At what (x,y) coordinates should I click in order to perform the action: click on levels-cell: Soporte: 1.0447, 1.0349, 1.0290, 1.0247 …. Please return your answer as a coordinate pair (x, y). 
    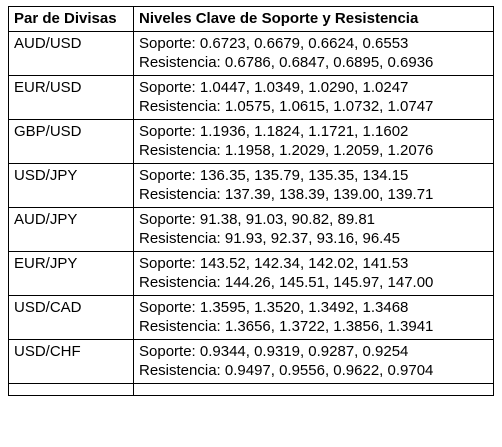
    Looking at the image, I should click on (313, 97).